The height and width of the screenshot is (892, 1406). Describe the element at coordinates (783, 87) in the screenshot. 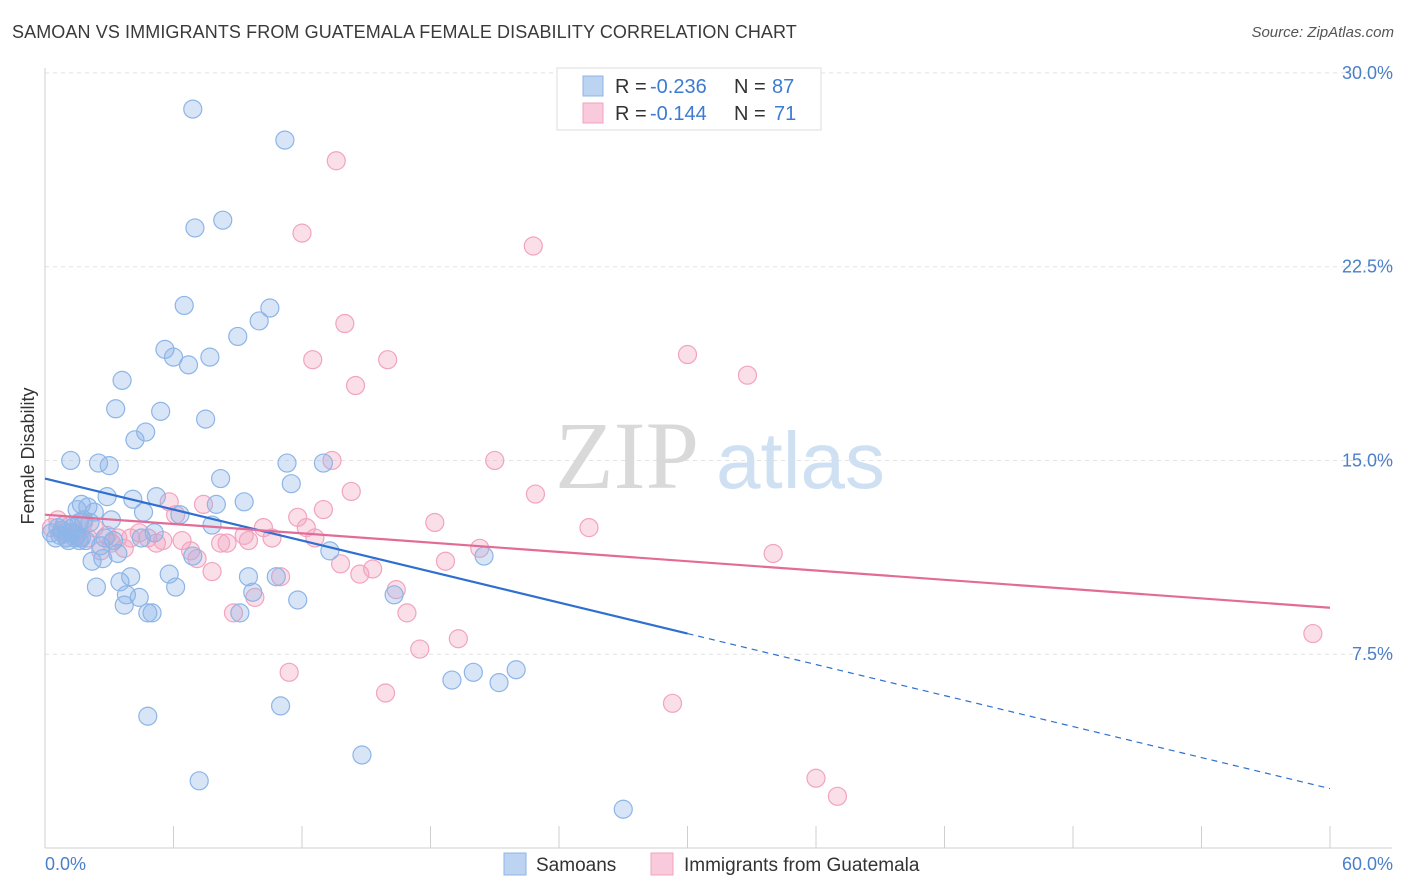

I see `legend-n-value-1: 87` at that location.